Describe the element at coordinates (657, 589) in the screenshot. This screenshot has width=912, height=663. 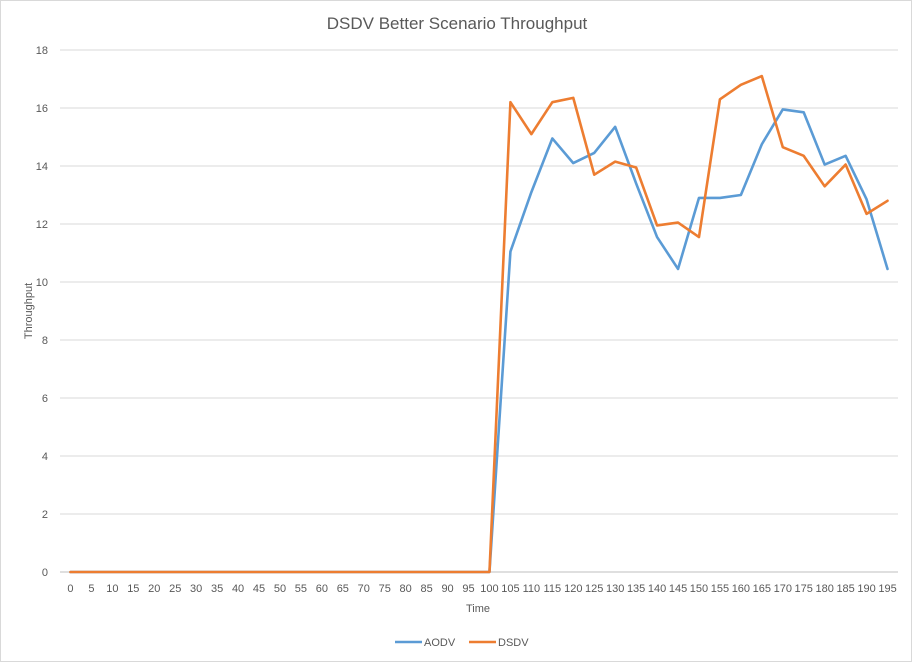
I see `x-tick-label: 140` at that location.